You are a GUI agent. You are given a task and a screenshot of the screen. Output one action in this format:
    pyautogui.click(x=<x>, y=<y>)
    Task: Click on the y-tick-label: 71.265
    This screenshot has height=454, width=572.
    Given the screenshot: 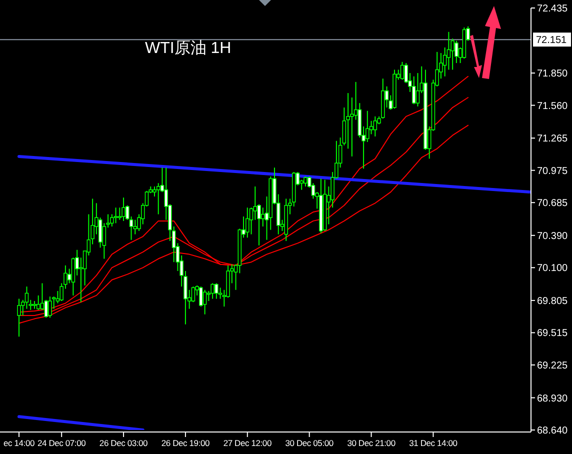 What is the action you would take?
    pyautogui.click(x=552, y=139)
    